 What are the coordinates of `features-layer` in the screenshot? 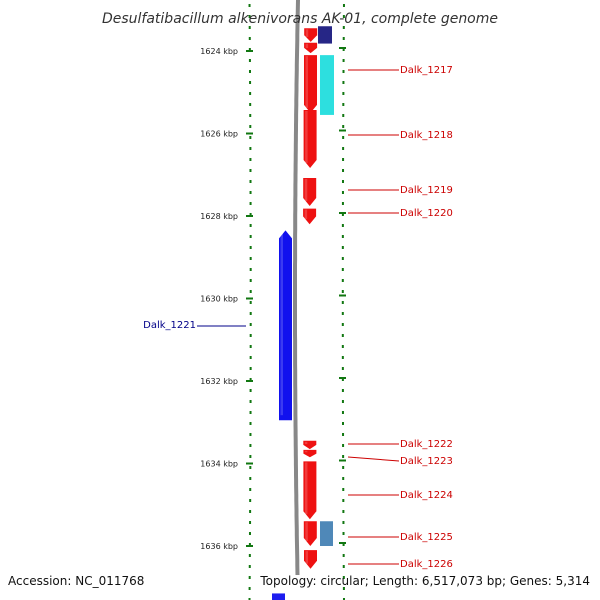 It's located at (303, 313).